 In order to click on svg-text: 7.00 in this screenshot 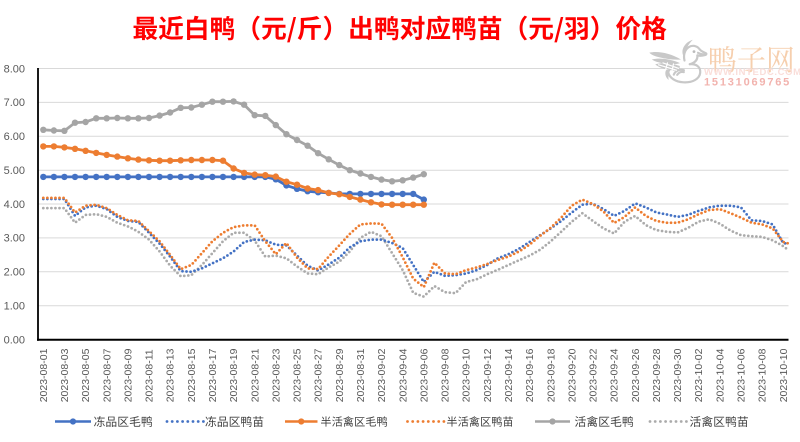, I will do `click(14, 103)`.